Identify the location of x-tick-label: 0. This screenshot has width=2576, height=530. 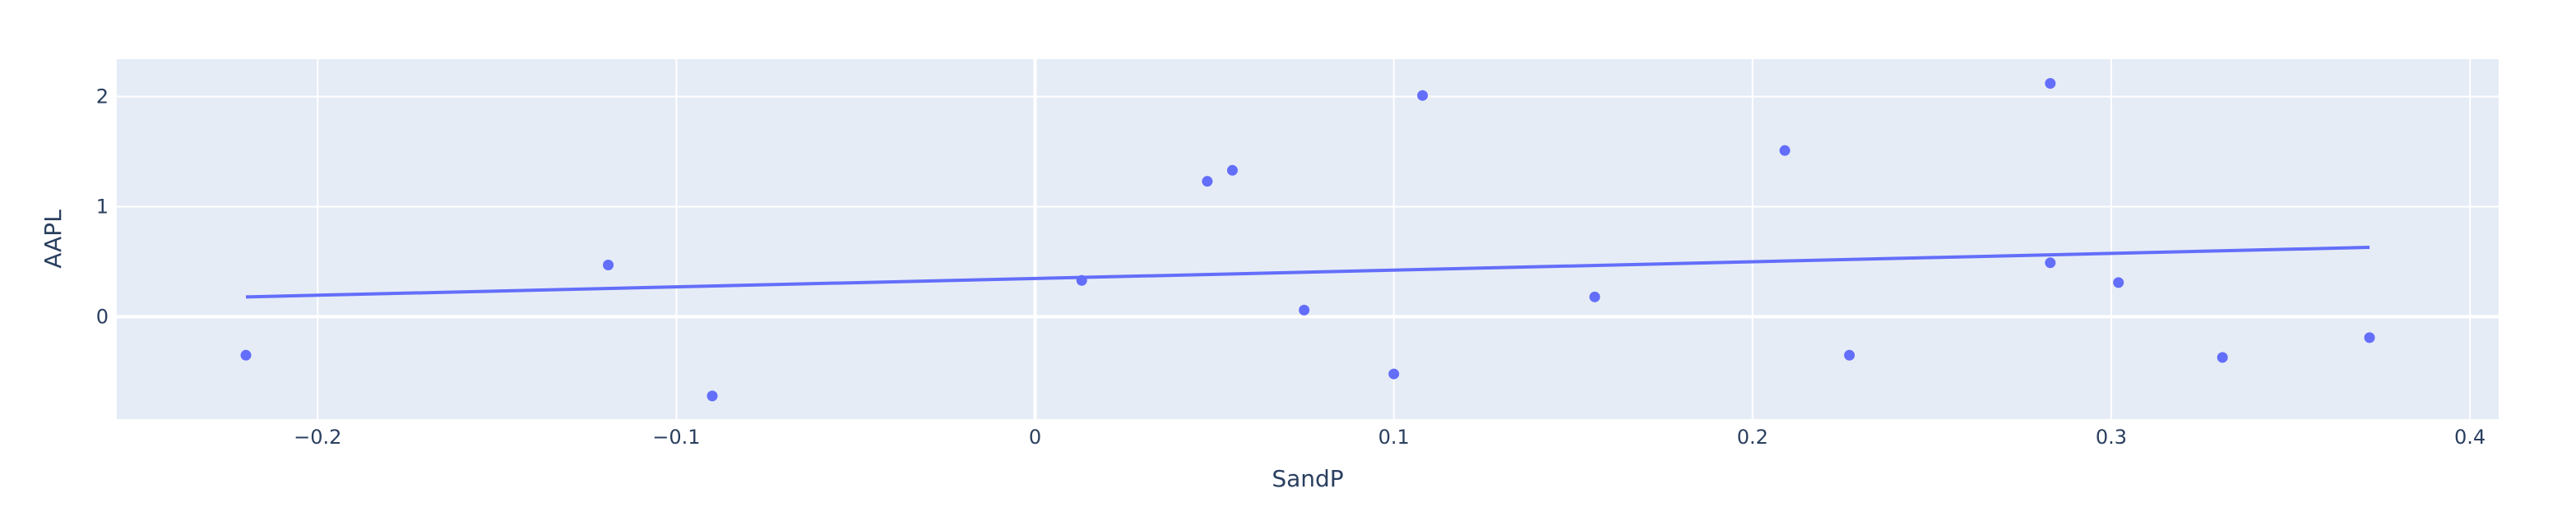
(1035, 437).